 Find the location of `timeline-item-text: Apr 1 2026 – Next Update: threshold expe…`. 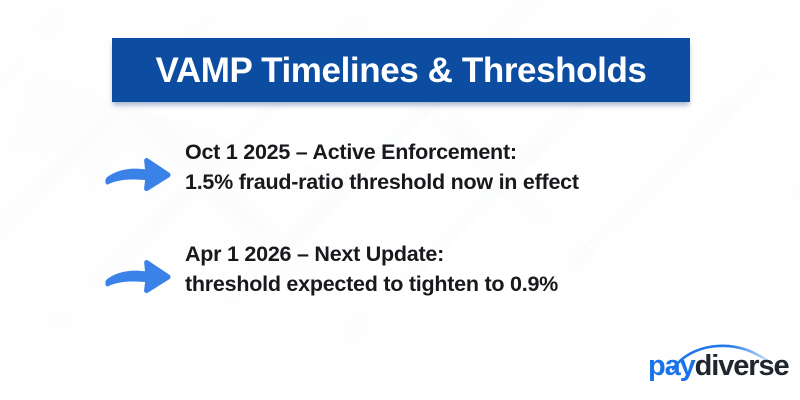

timeline-item-text: Apr 1 2026 – Next Update: threshold expe… is located at coordinates (371, 269).